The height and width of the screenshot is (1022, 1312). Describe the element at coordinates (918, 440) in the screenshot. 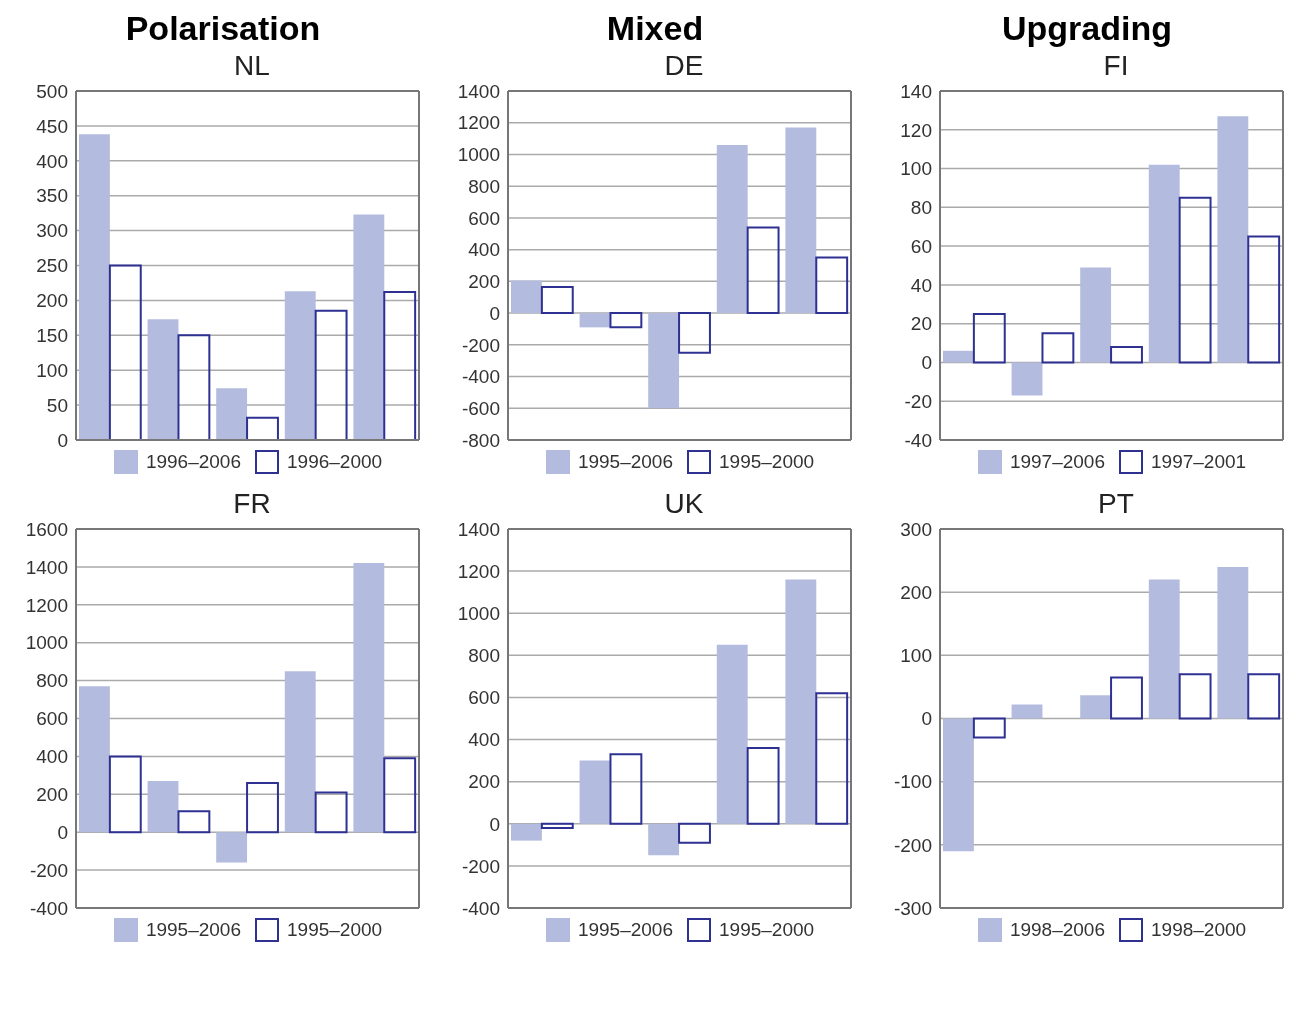

I see `y-tick-label: -40` at that location.